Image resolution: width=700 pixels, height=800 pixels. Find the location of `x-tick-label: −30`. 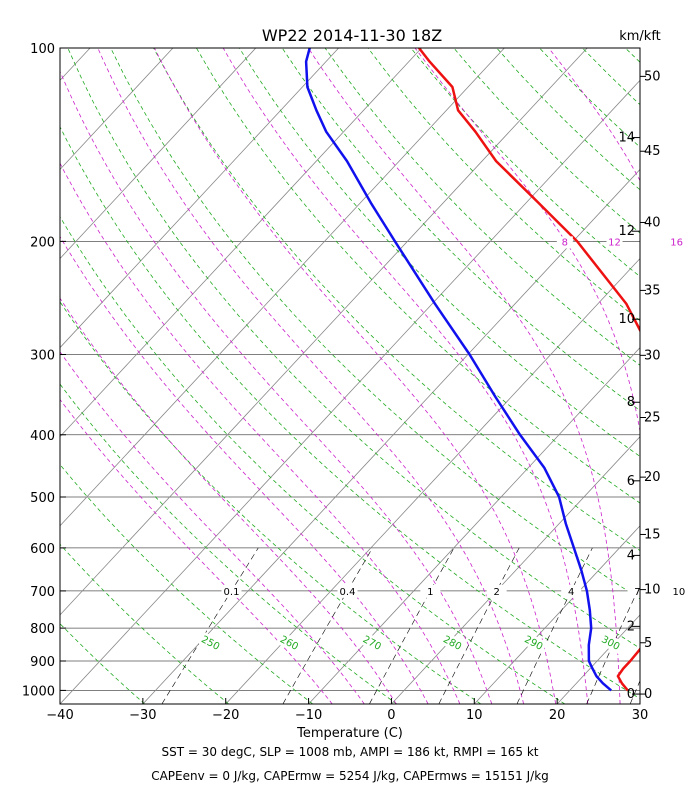

x-tick-label: −30 is located at coordinates (142, 715).